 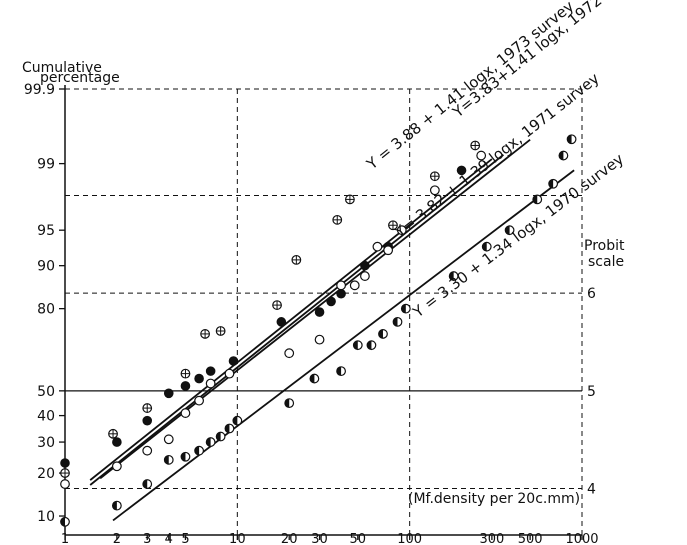 I want to click on y-tick-label: 20, so click(x=46, y=474).